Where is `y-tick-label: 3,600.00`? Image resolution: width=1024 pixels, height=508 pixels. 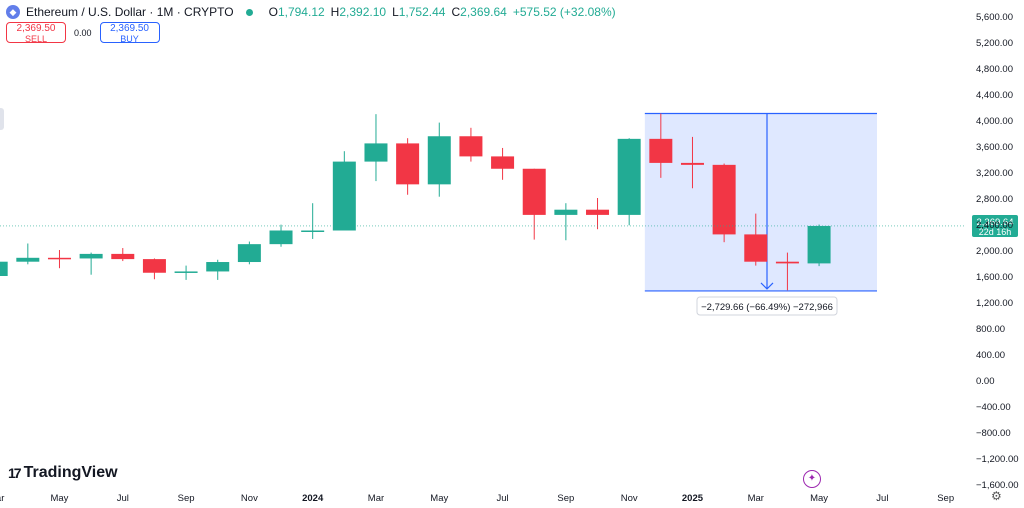
y-tick-label: 3,600.00 is located at coordinates (994, 147).